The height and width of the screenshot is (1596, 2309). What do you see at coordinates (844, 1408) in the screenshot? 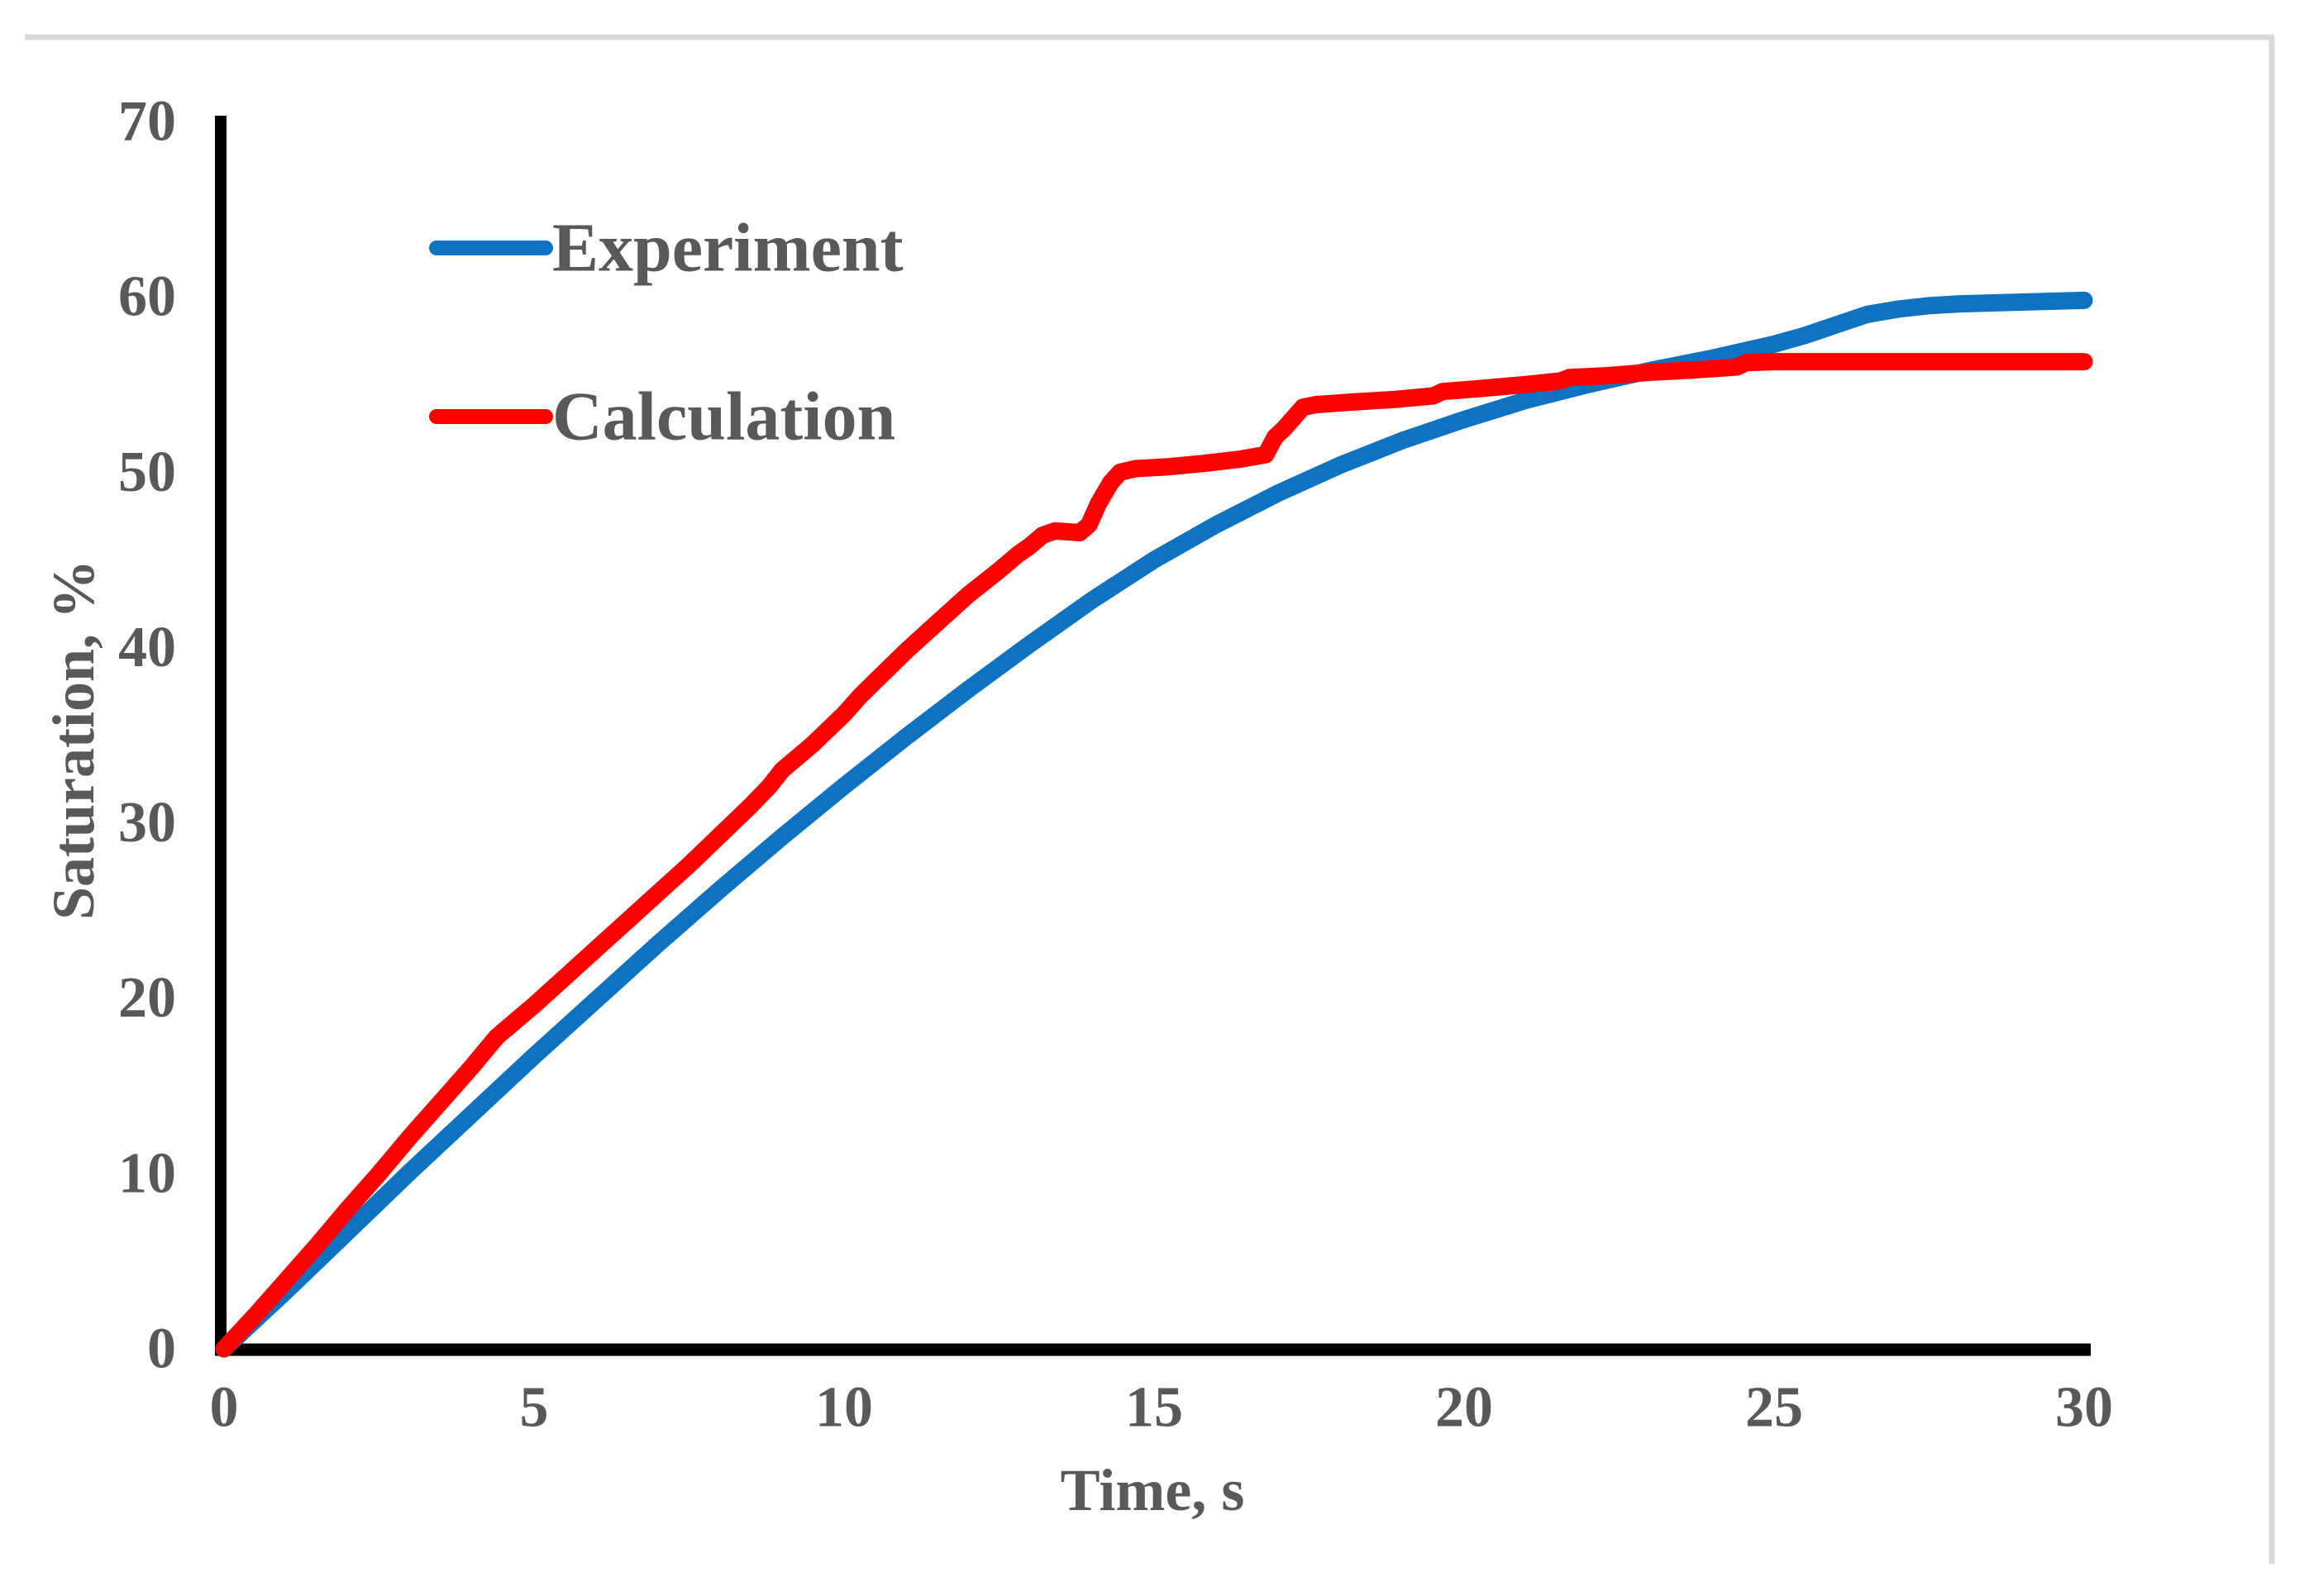
I see `x-tick-label: 10` at bounding box center [844, 1408].